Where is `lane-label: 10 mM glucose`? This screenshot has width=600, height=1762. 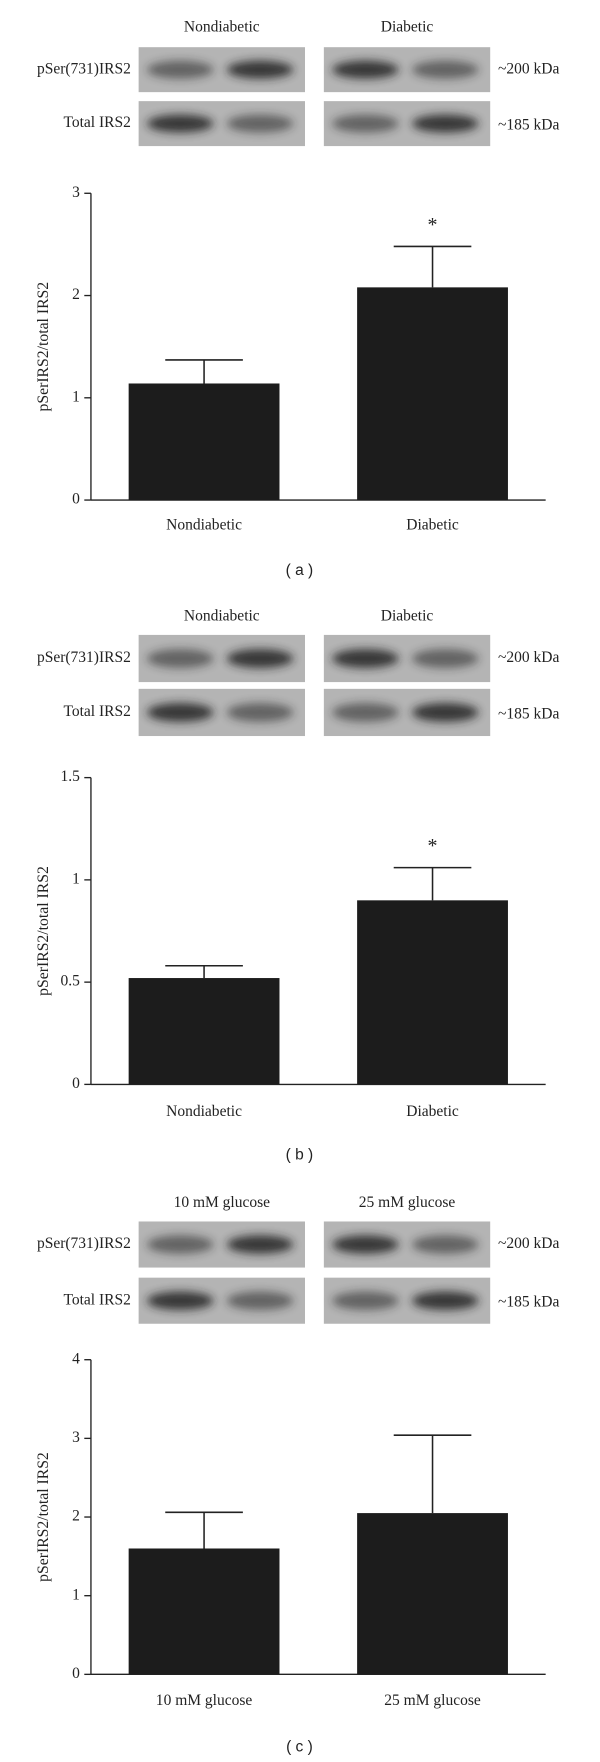 lane-label: 10 mM glucose is located at coordinates (222, 1202).